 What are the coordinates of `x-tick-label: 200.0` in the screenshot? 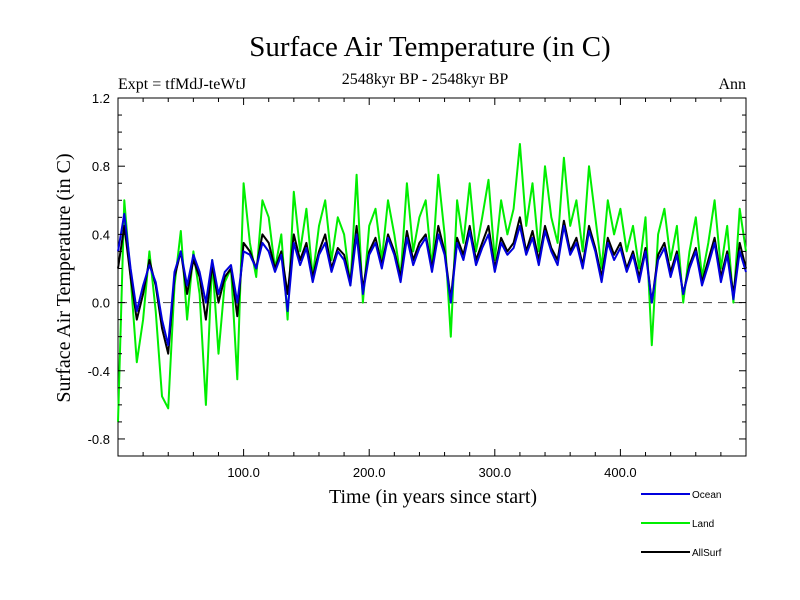 It's located at (369, 472).